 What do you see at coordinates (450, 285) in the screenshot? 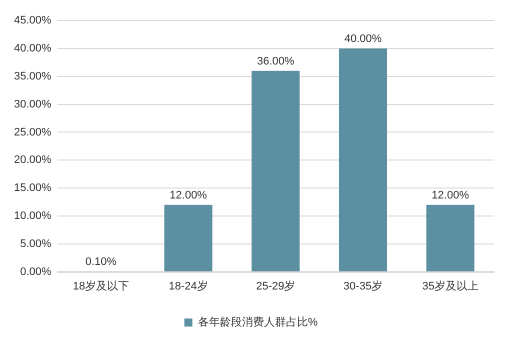
I see `x-tick-label: 35岁及以上` at bounding box center [450, 285].